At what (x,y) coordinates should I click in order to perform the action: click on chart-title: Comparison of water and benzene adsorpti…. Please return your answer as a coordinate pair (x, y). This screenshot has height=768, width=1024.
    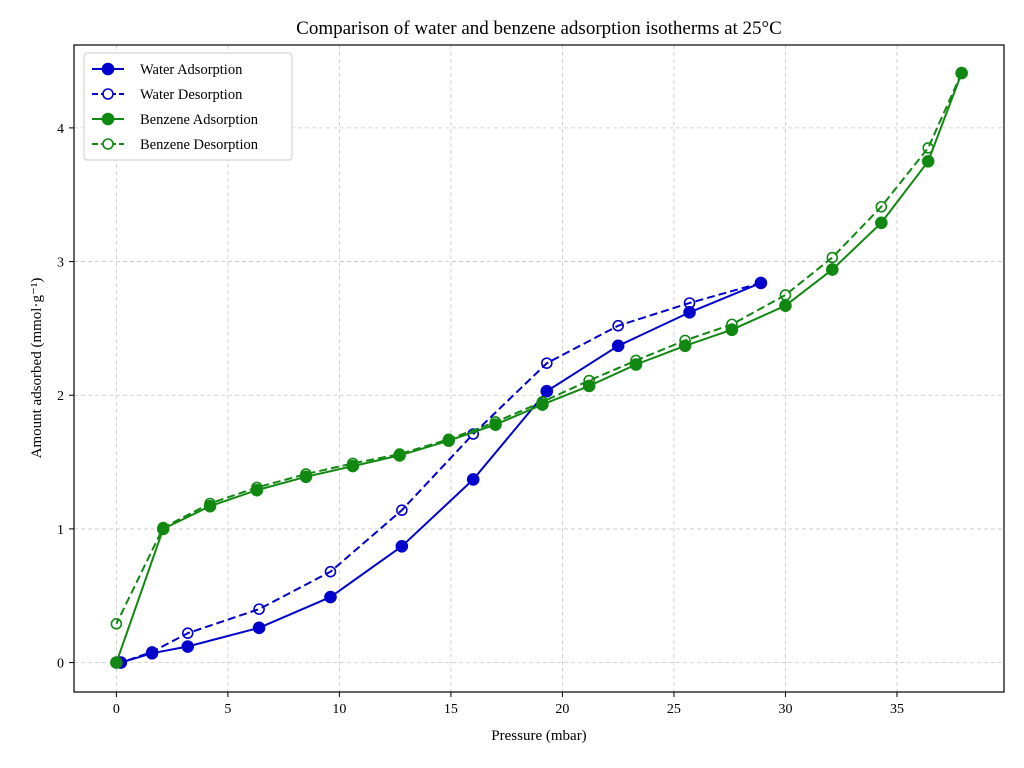
    Looking at the image, I should click on (539, 28).